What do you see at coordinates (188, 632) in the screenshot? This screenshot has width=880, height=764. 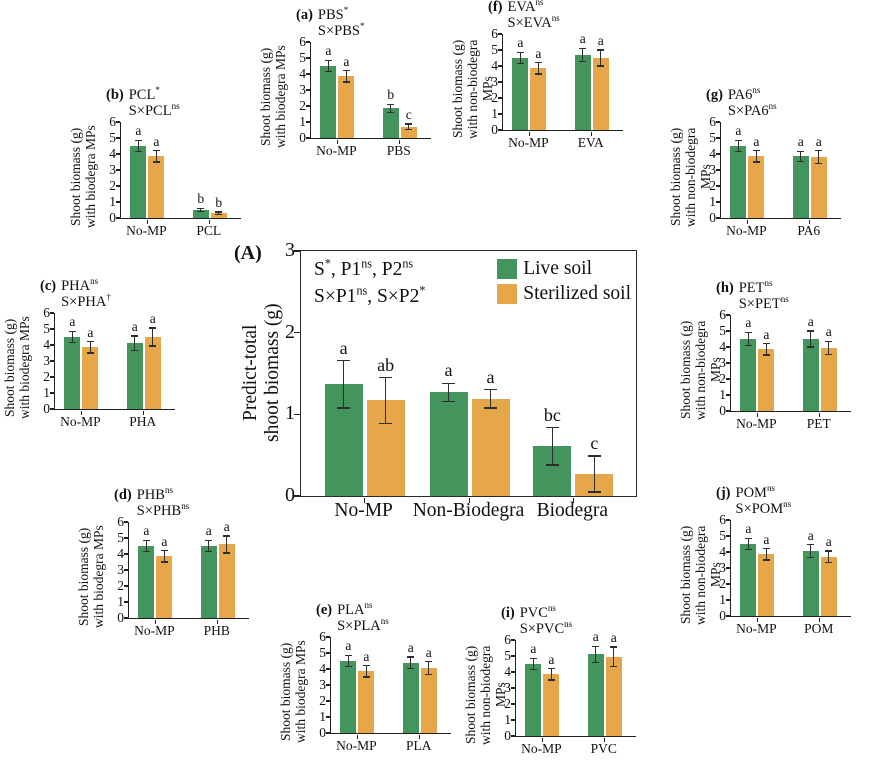 I see `x-axis-labels: No-MP PHB` at bounding box center [188, 632].